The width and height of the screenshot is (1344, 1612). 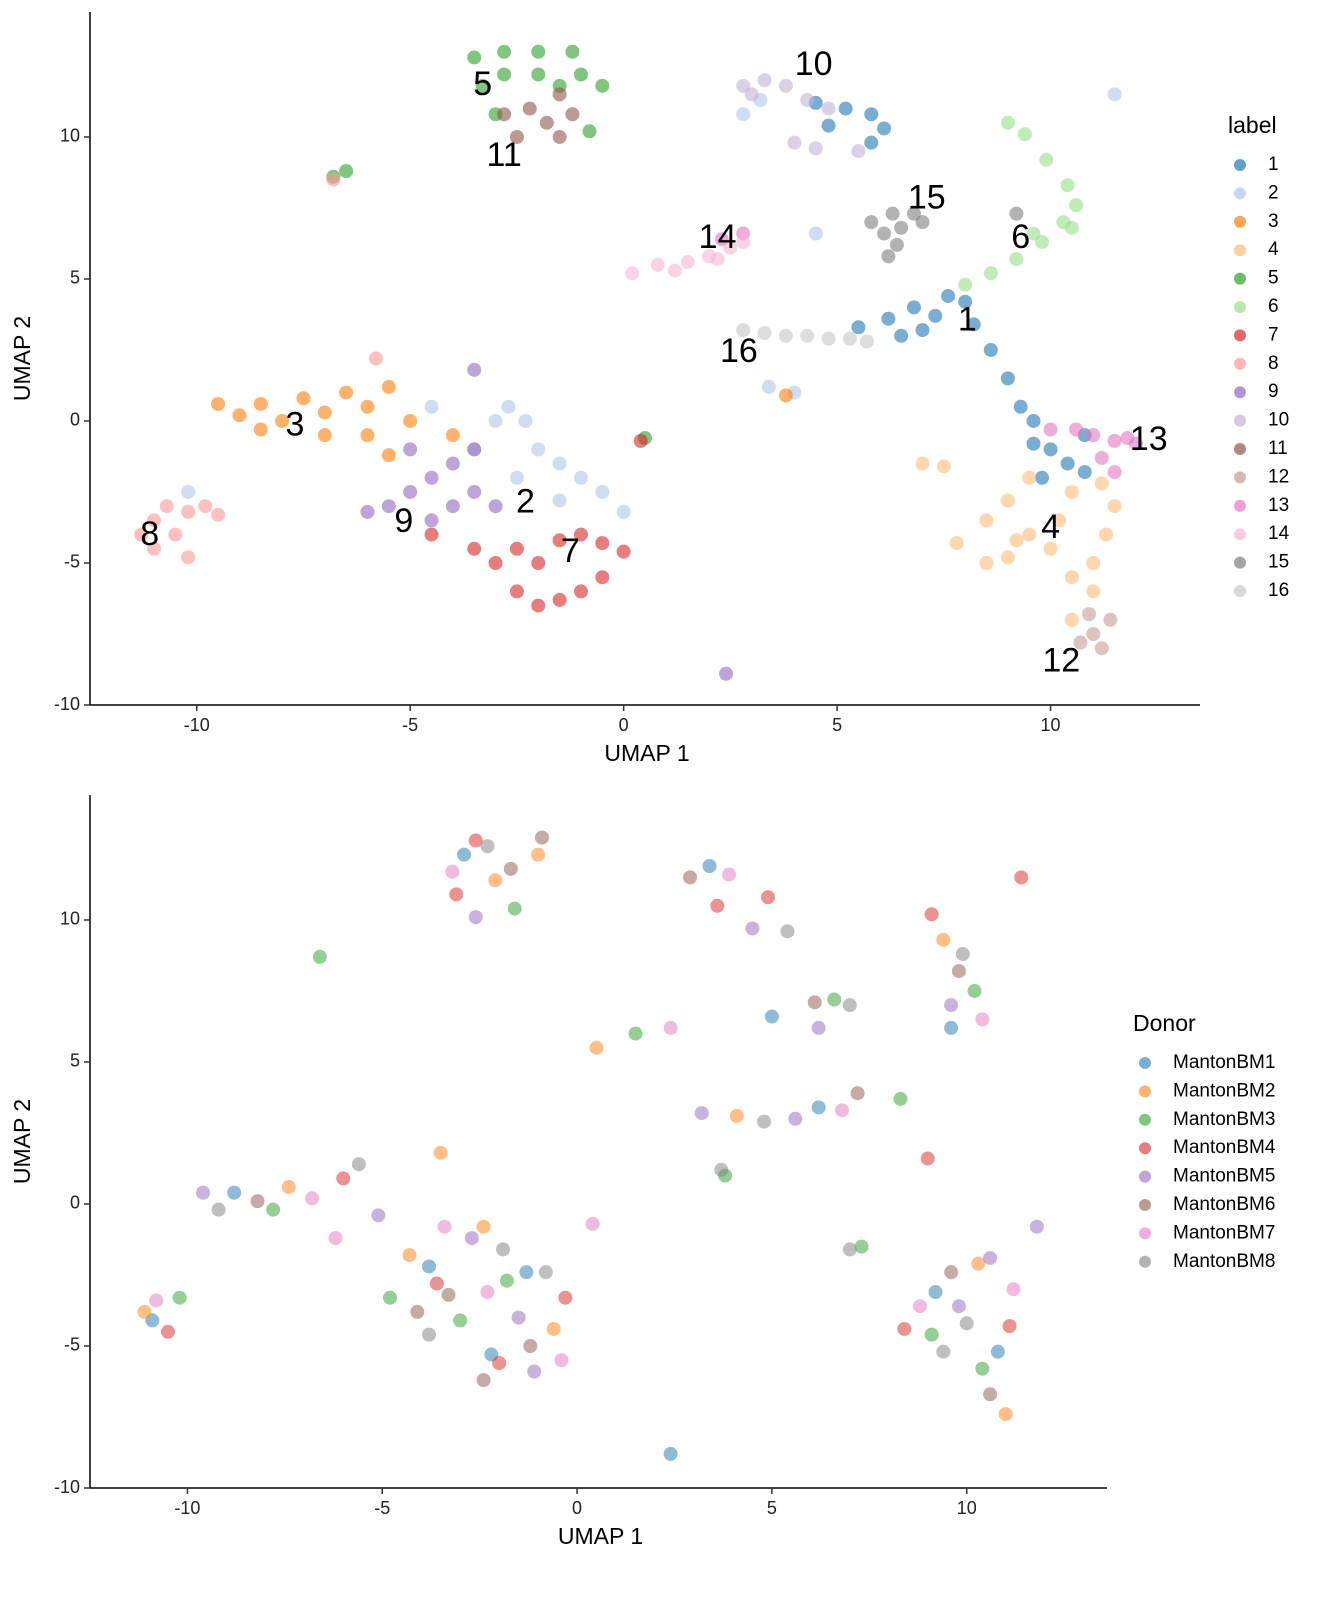 I want to click on legend-label: 2, so click(x=1273, y=192).